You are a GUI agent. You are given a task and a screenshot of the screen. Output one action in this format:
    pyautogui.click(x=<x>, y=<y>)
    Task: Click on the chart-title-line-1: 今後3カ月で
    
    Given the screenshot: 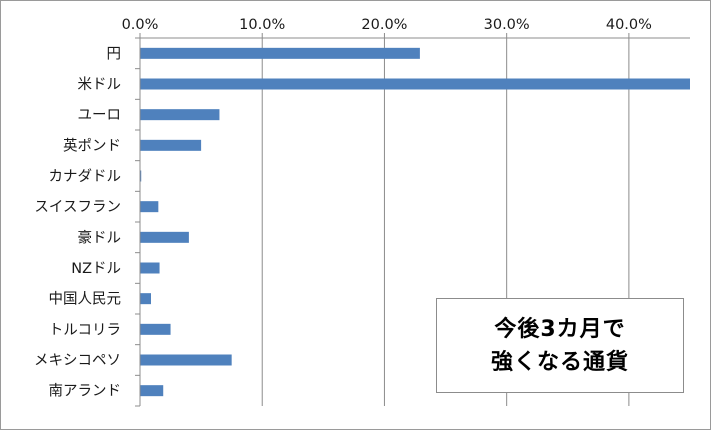 What is the action you would take?
    pyautogui.click(x=560, y=329)
    